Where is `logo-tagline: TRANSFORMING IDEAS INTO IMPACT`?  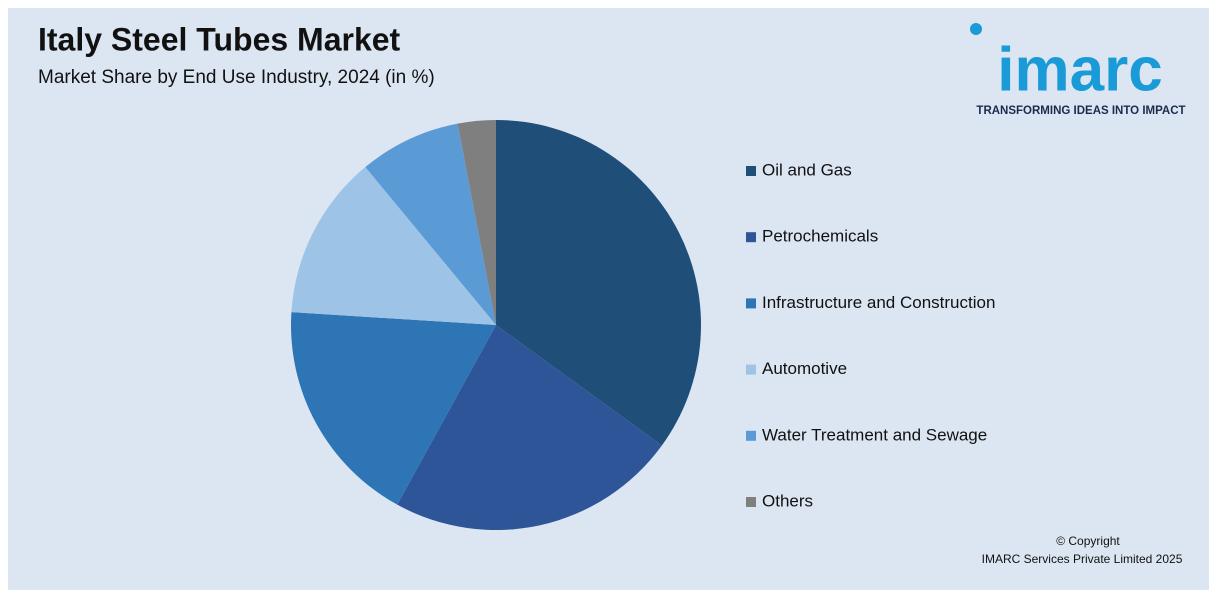
logo-tagline: TRANSFORMING IDEAS INTO IMPACT is located at coordinates (1080, 111).